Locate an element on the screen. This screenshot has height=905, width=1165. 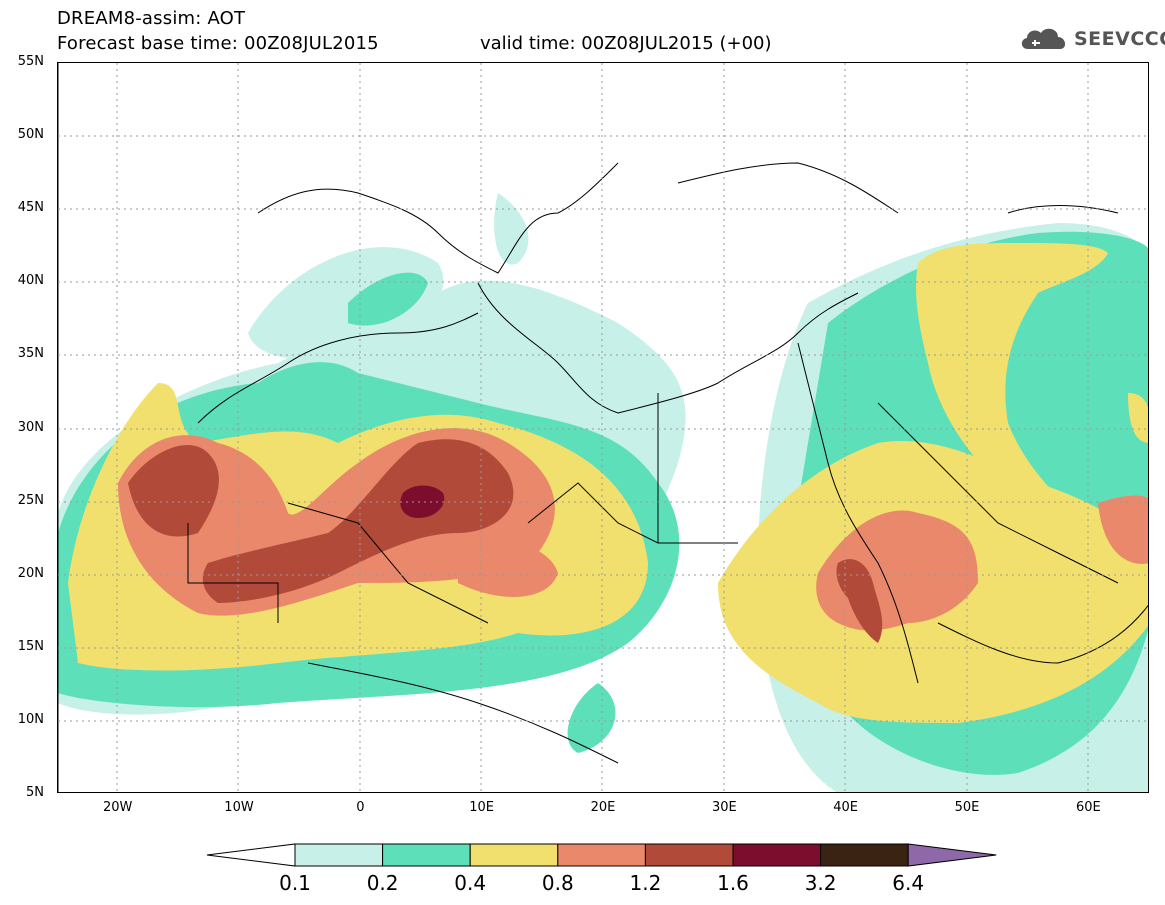
colorbar-tick-label: 0.4 is located at coordinates (470, 883).